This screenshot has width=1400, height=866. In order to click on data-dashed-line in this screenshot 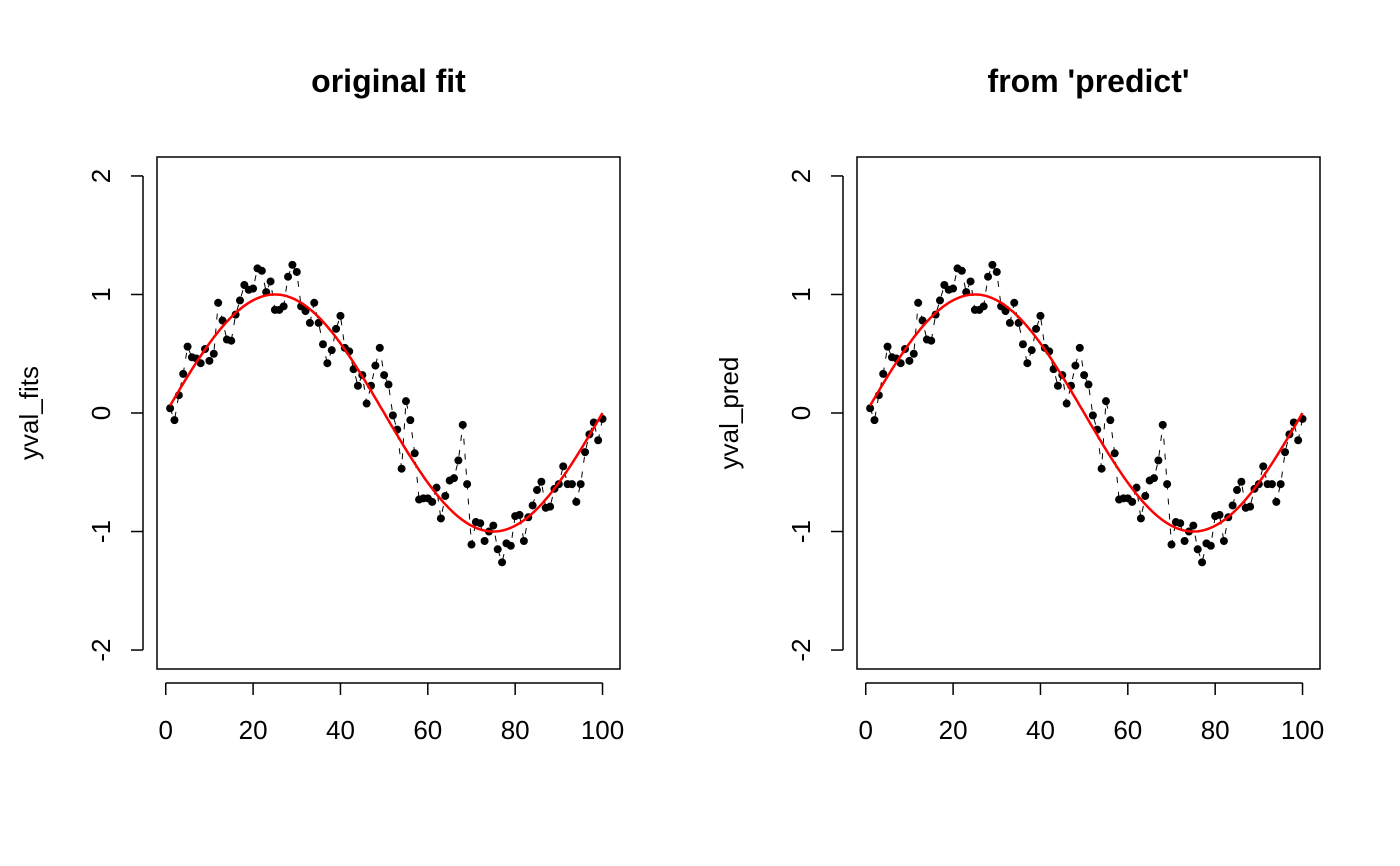, I will do `click(386, 414)`.